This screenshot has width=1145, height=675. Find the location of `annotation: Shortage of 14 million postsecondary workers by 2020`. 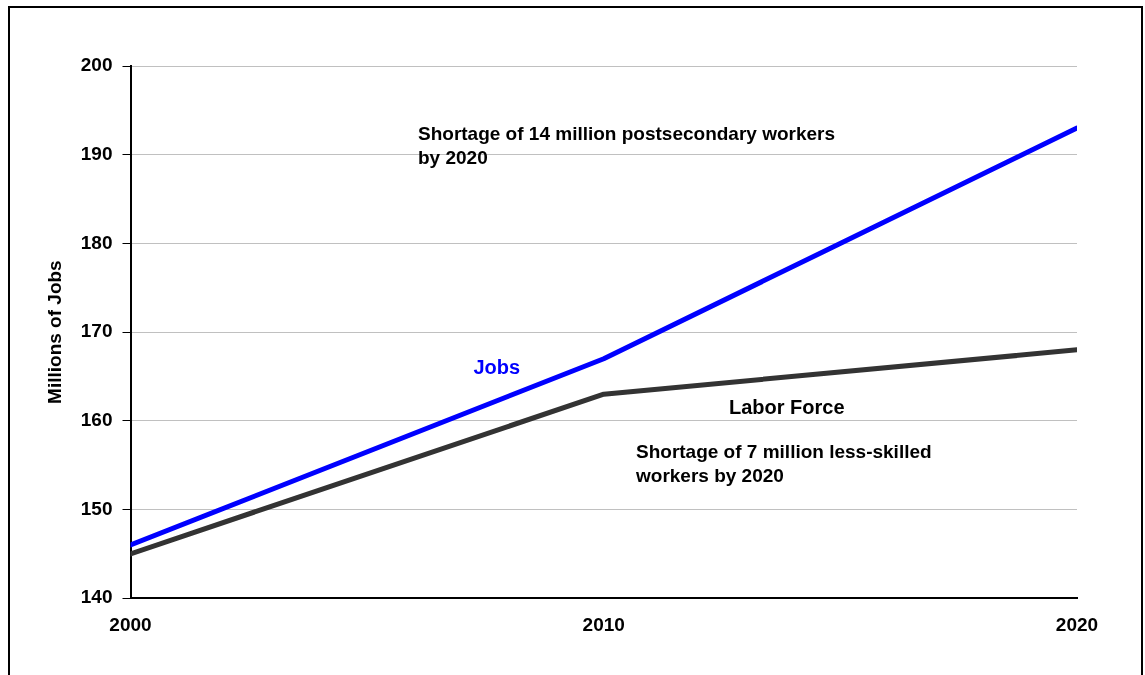

annotation: Shortage of 14 million postsecondary workers by 2020 is located at coordinates (627, 146).